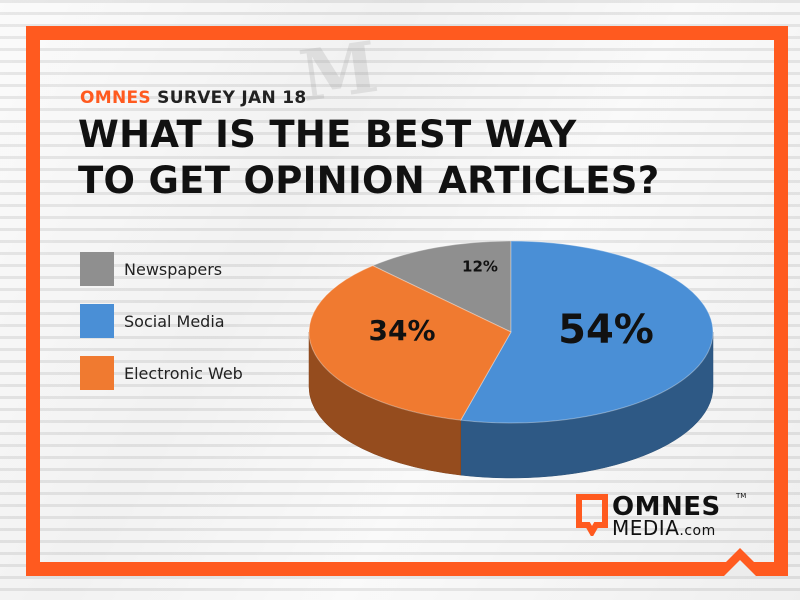 The image size is (800, 600). I want to click on legend-swatch-newspapers, so click(97, 269).